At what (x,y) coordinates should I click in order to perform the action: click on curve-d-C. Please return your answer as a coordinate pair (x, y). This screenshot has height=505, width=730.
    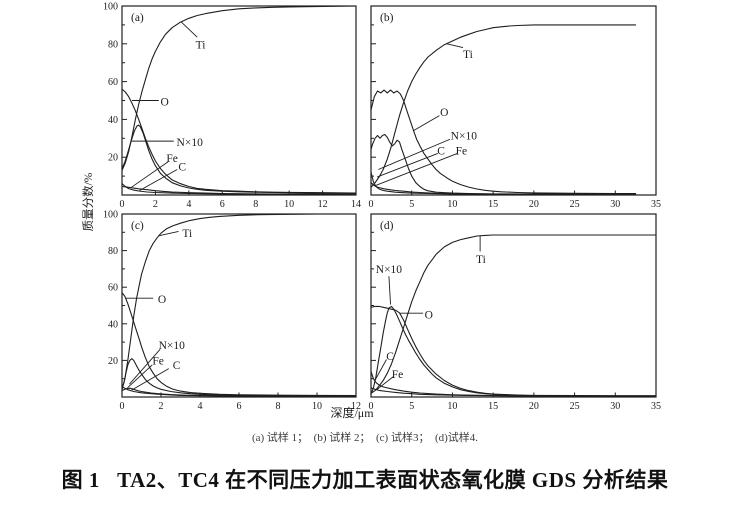
    Looking at the image, I should click on (513, 383).